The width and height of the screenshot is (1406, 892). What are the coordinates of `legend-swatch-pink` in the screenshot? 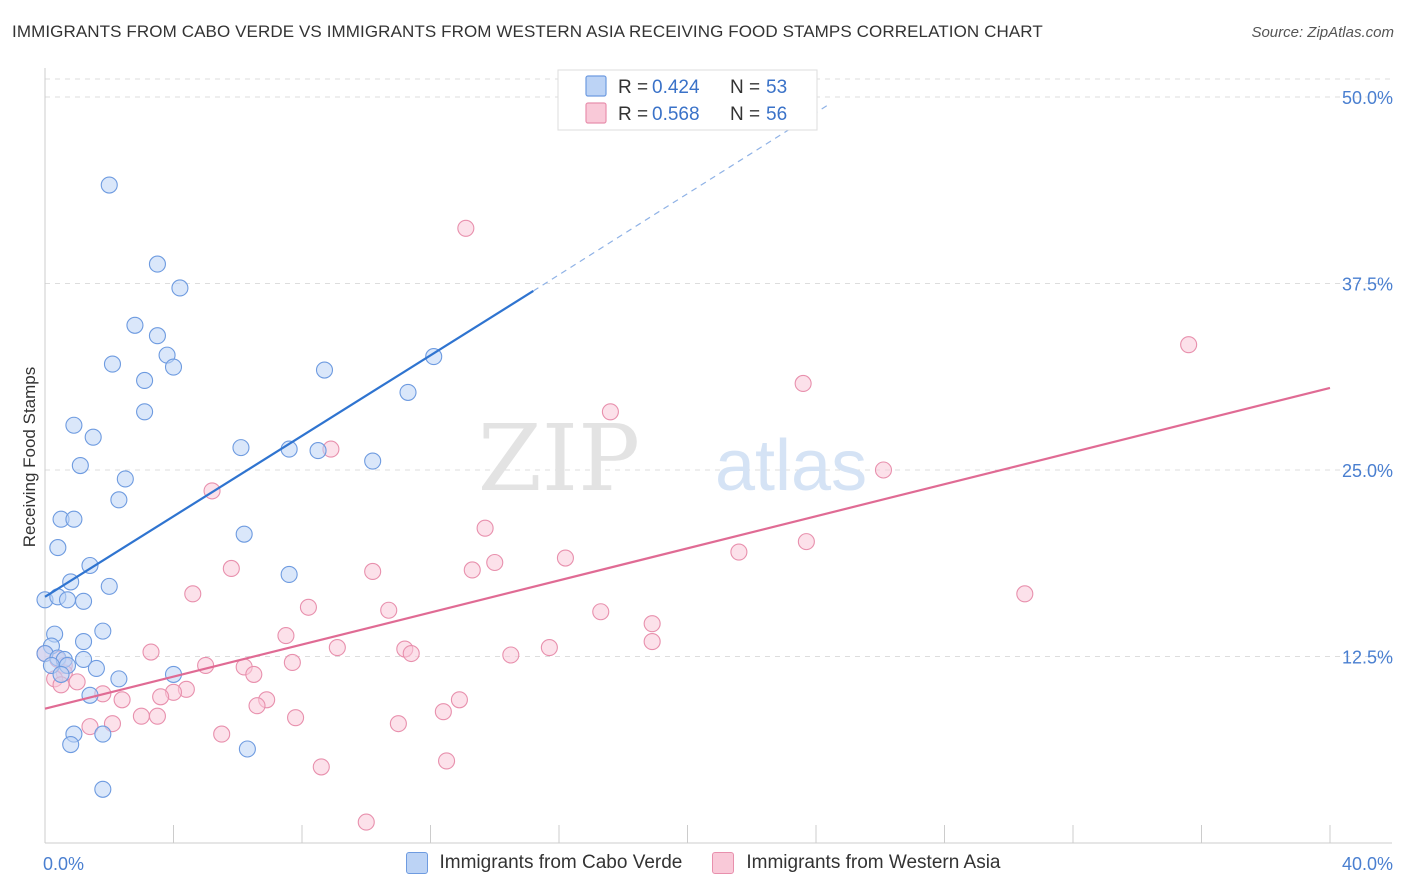 It's located at (723, 863).